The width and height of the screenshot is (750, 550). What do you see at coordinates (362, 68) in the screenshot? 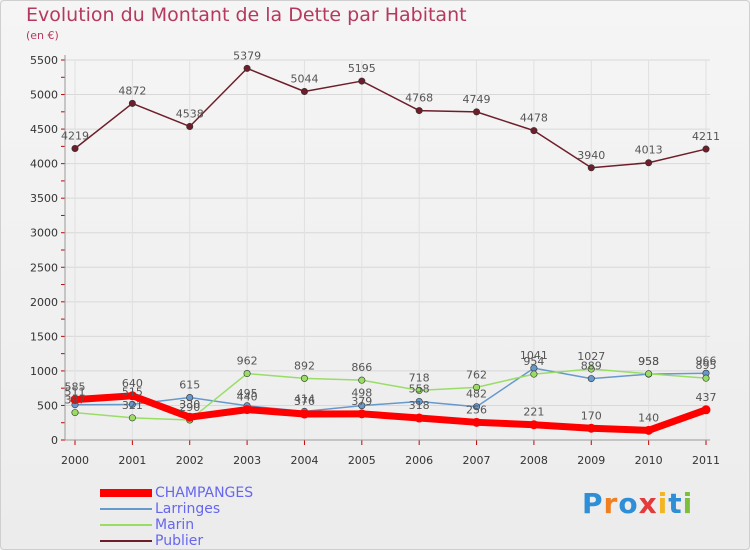
I see `data-label-publier: 5195` at bounding box center [362, 68].